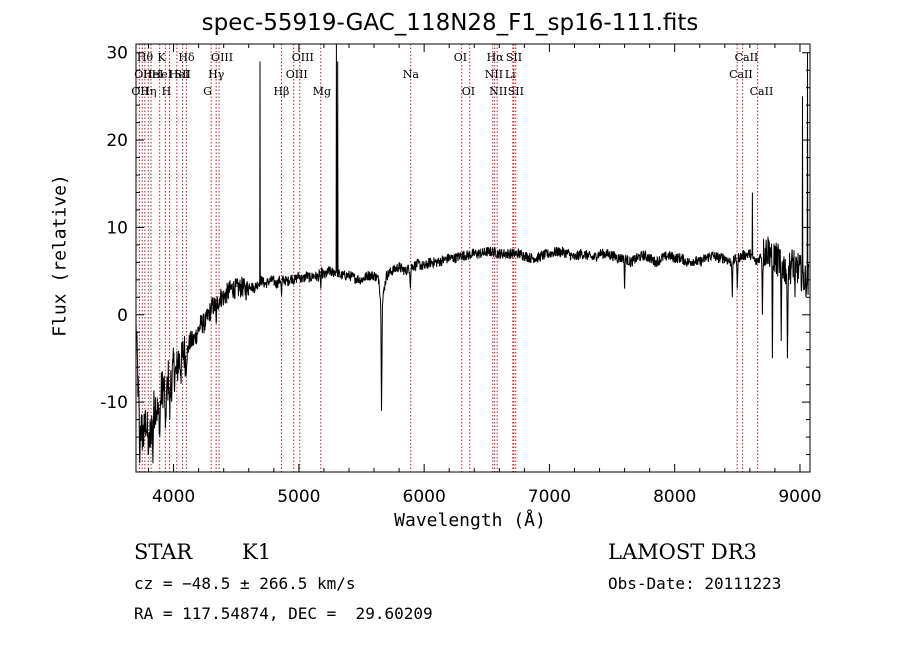  What do you see at coordinates (682, 552) in the screenshot?
I see `survey-name: LAMOST DR3` at bounding box center [682, 552].